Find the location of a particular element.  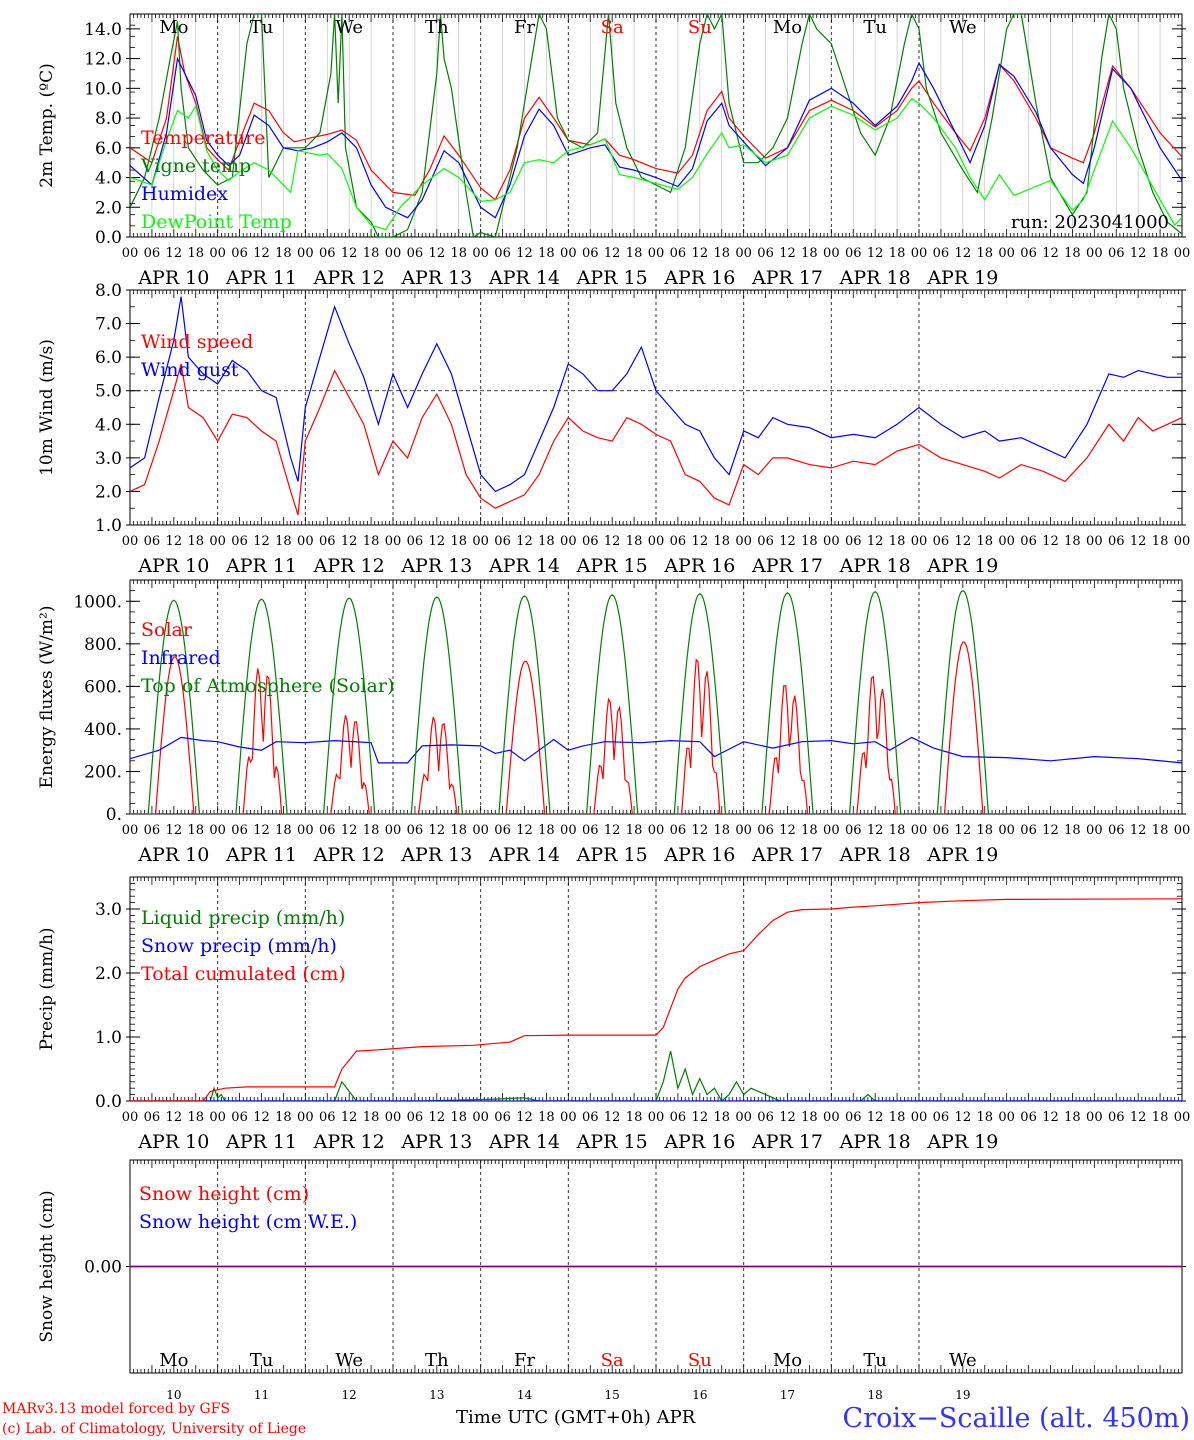

y-tick-label: 10.0 is located at coordinates (103, 89).